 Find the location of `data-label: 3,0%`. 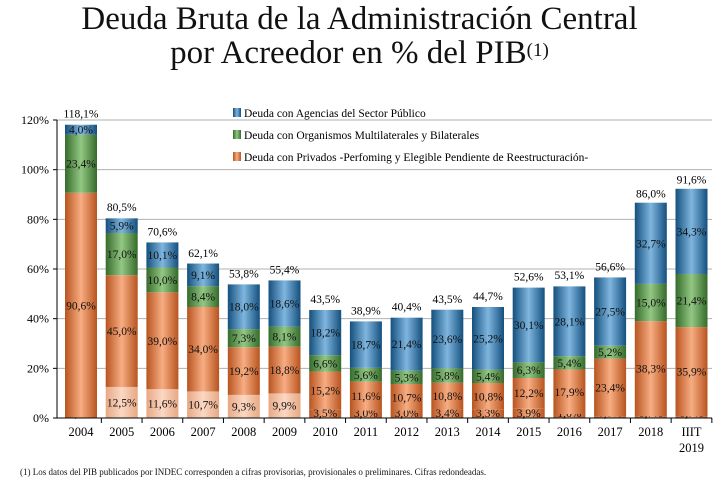

data-label: 3,0% is located at coordinates (407, 414).